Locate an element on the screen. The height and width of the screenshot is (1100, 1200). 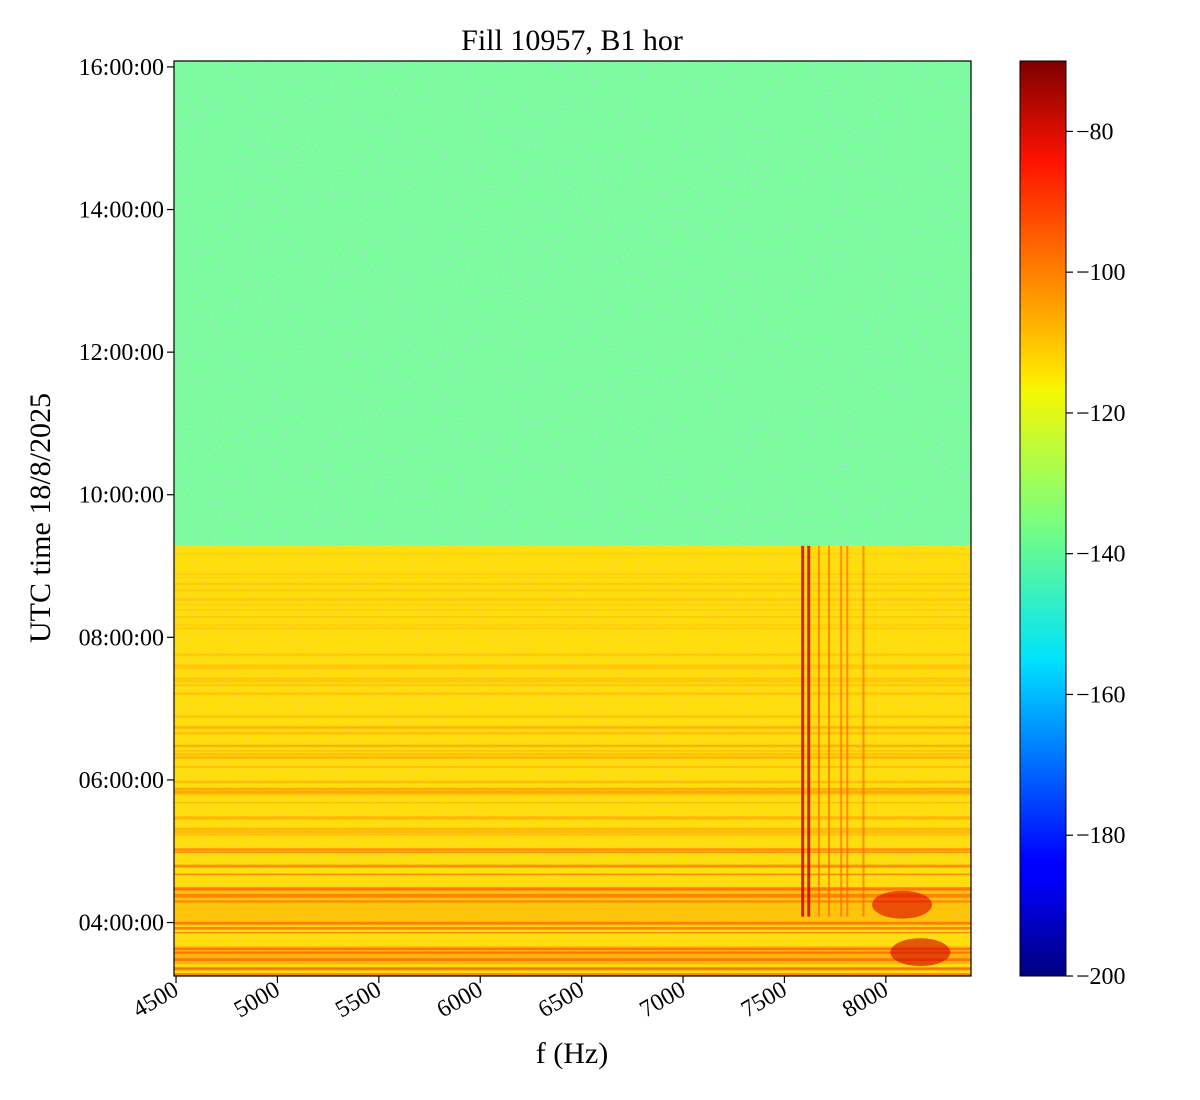
y-tick-label-6: 16:00:00 is located at coordinates (121, 68).